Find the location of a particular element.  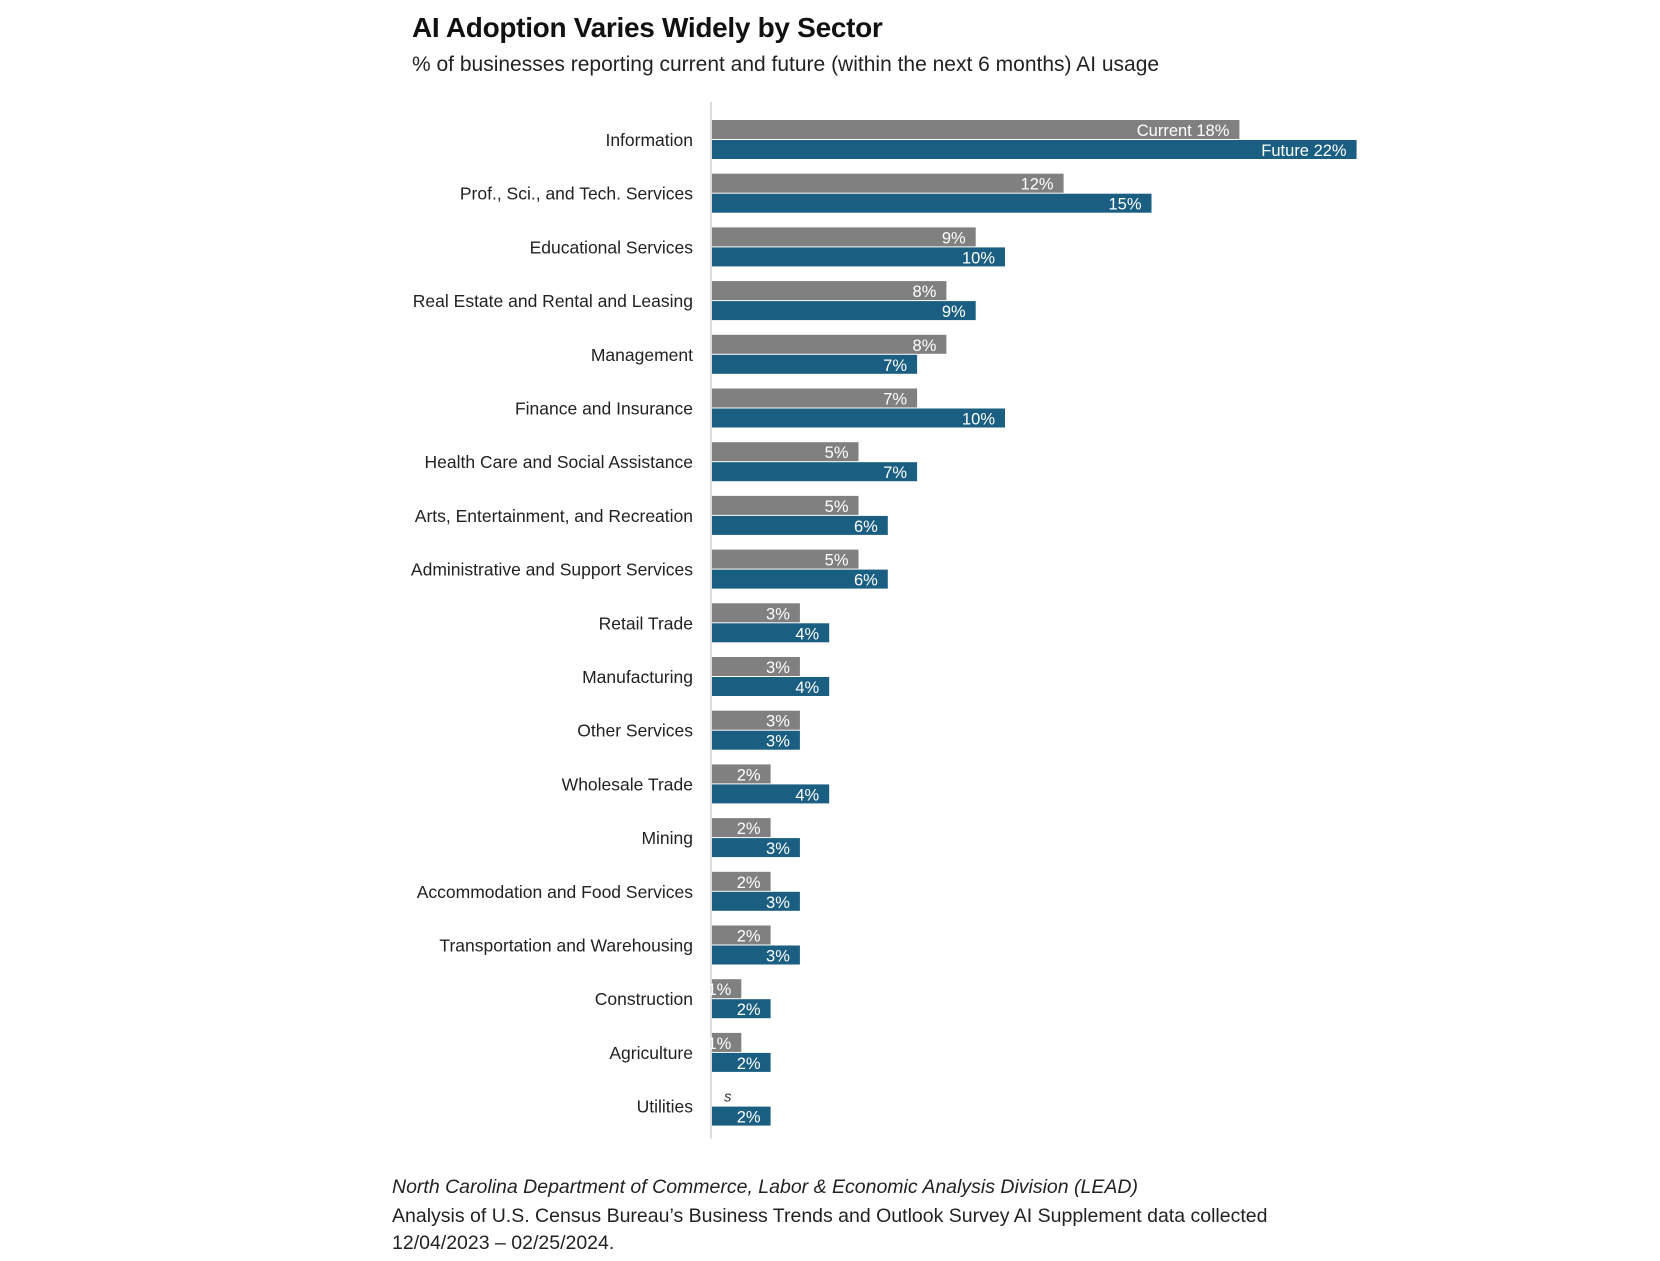

category-label: Health Care and Social Assistance is located at coordinates (559, 462).